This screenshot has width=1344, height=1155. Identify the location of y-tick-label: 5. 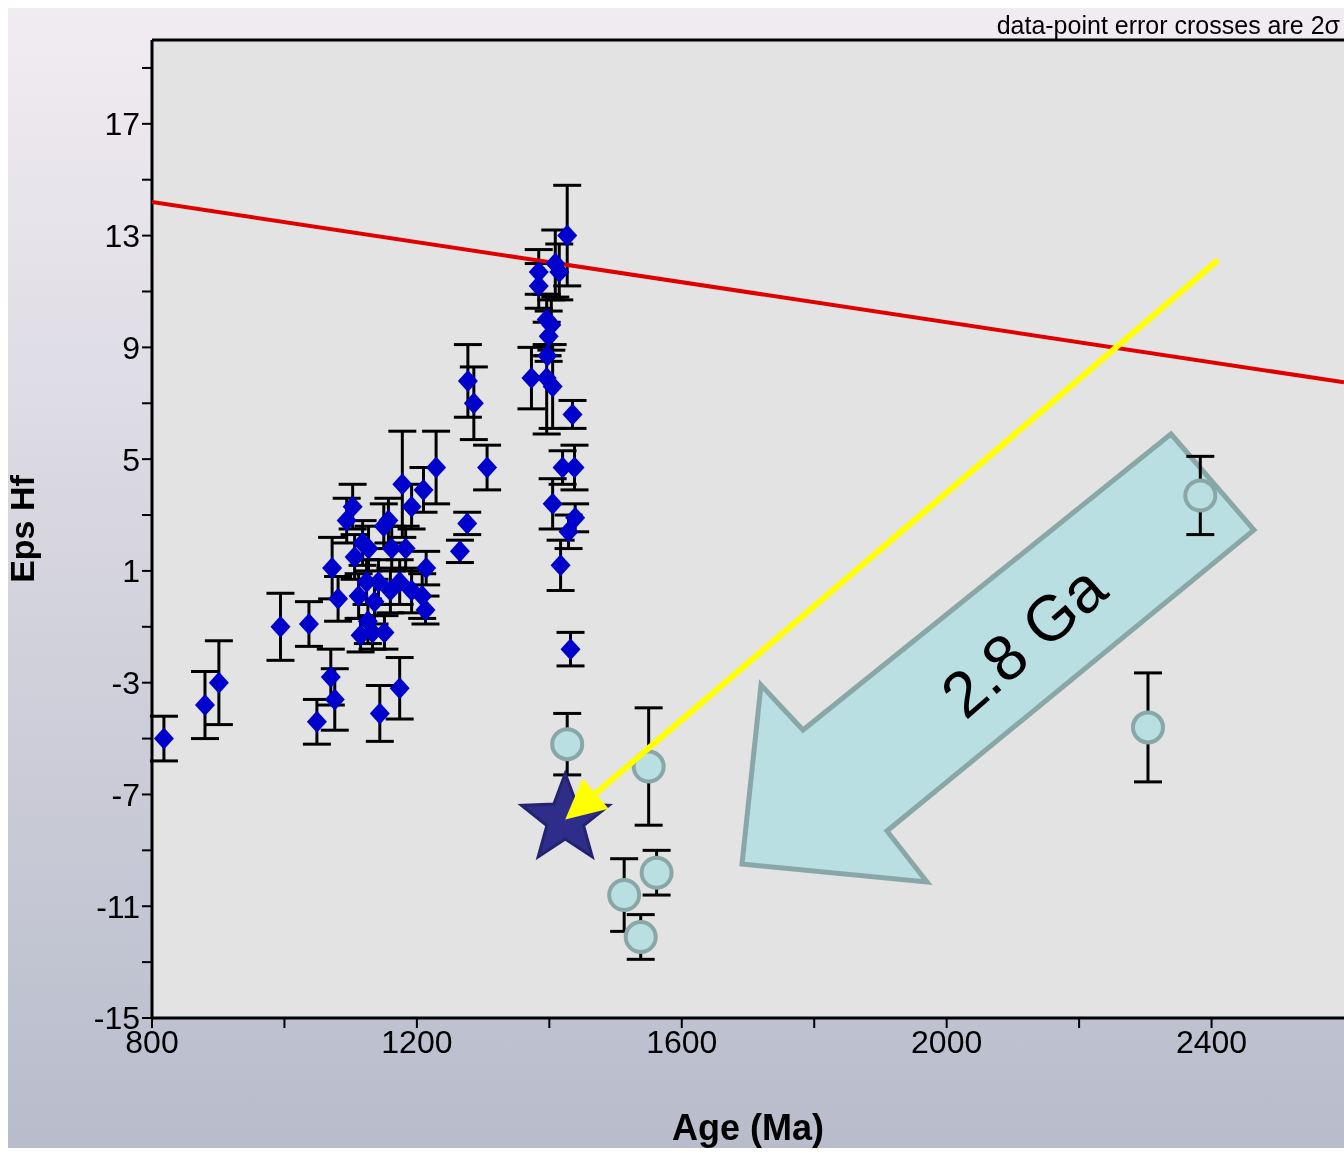
(131, 459).